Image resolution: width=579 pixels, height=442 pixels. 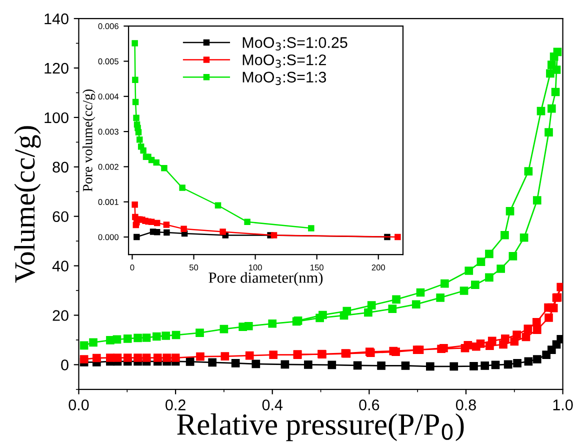 What do you see at coordinates (108, 131) in the screenshot?
I see `y-tick-label: 0.003` at bounding box center [108, 131].